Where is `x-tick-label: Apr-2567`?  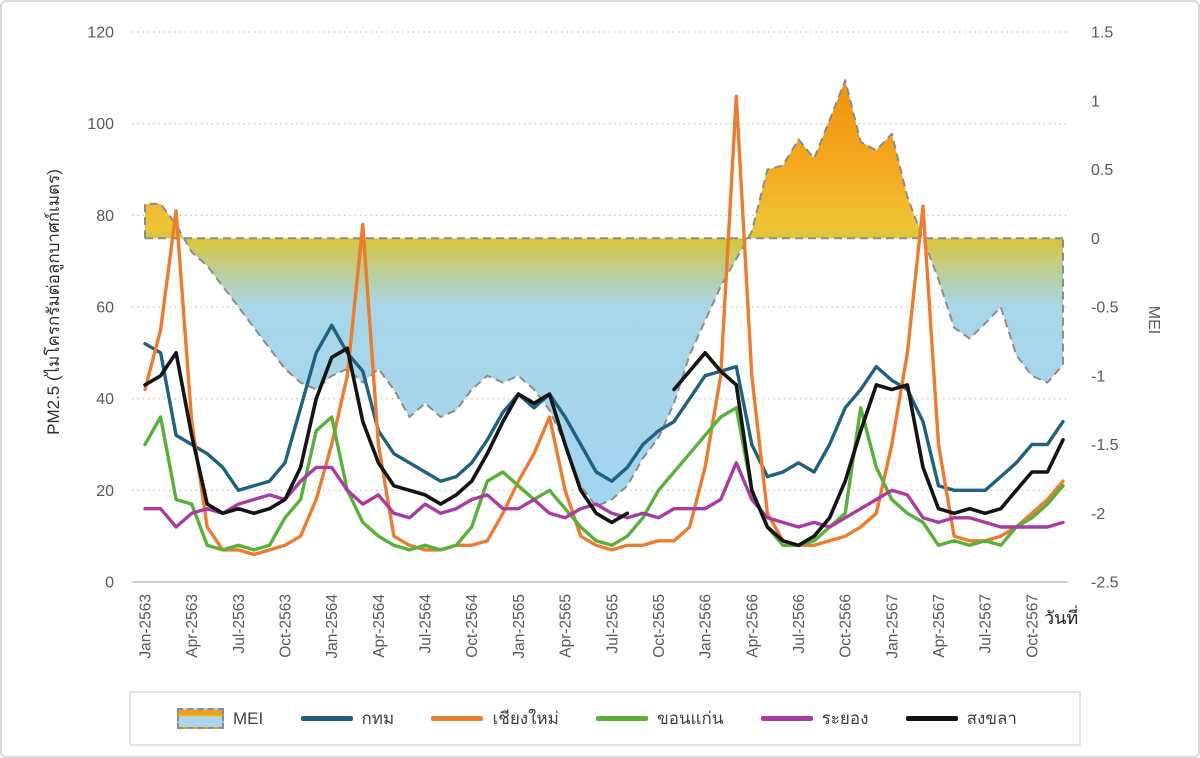 x-tick-label: Apr-2567 is located at coordinates (939, 626).